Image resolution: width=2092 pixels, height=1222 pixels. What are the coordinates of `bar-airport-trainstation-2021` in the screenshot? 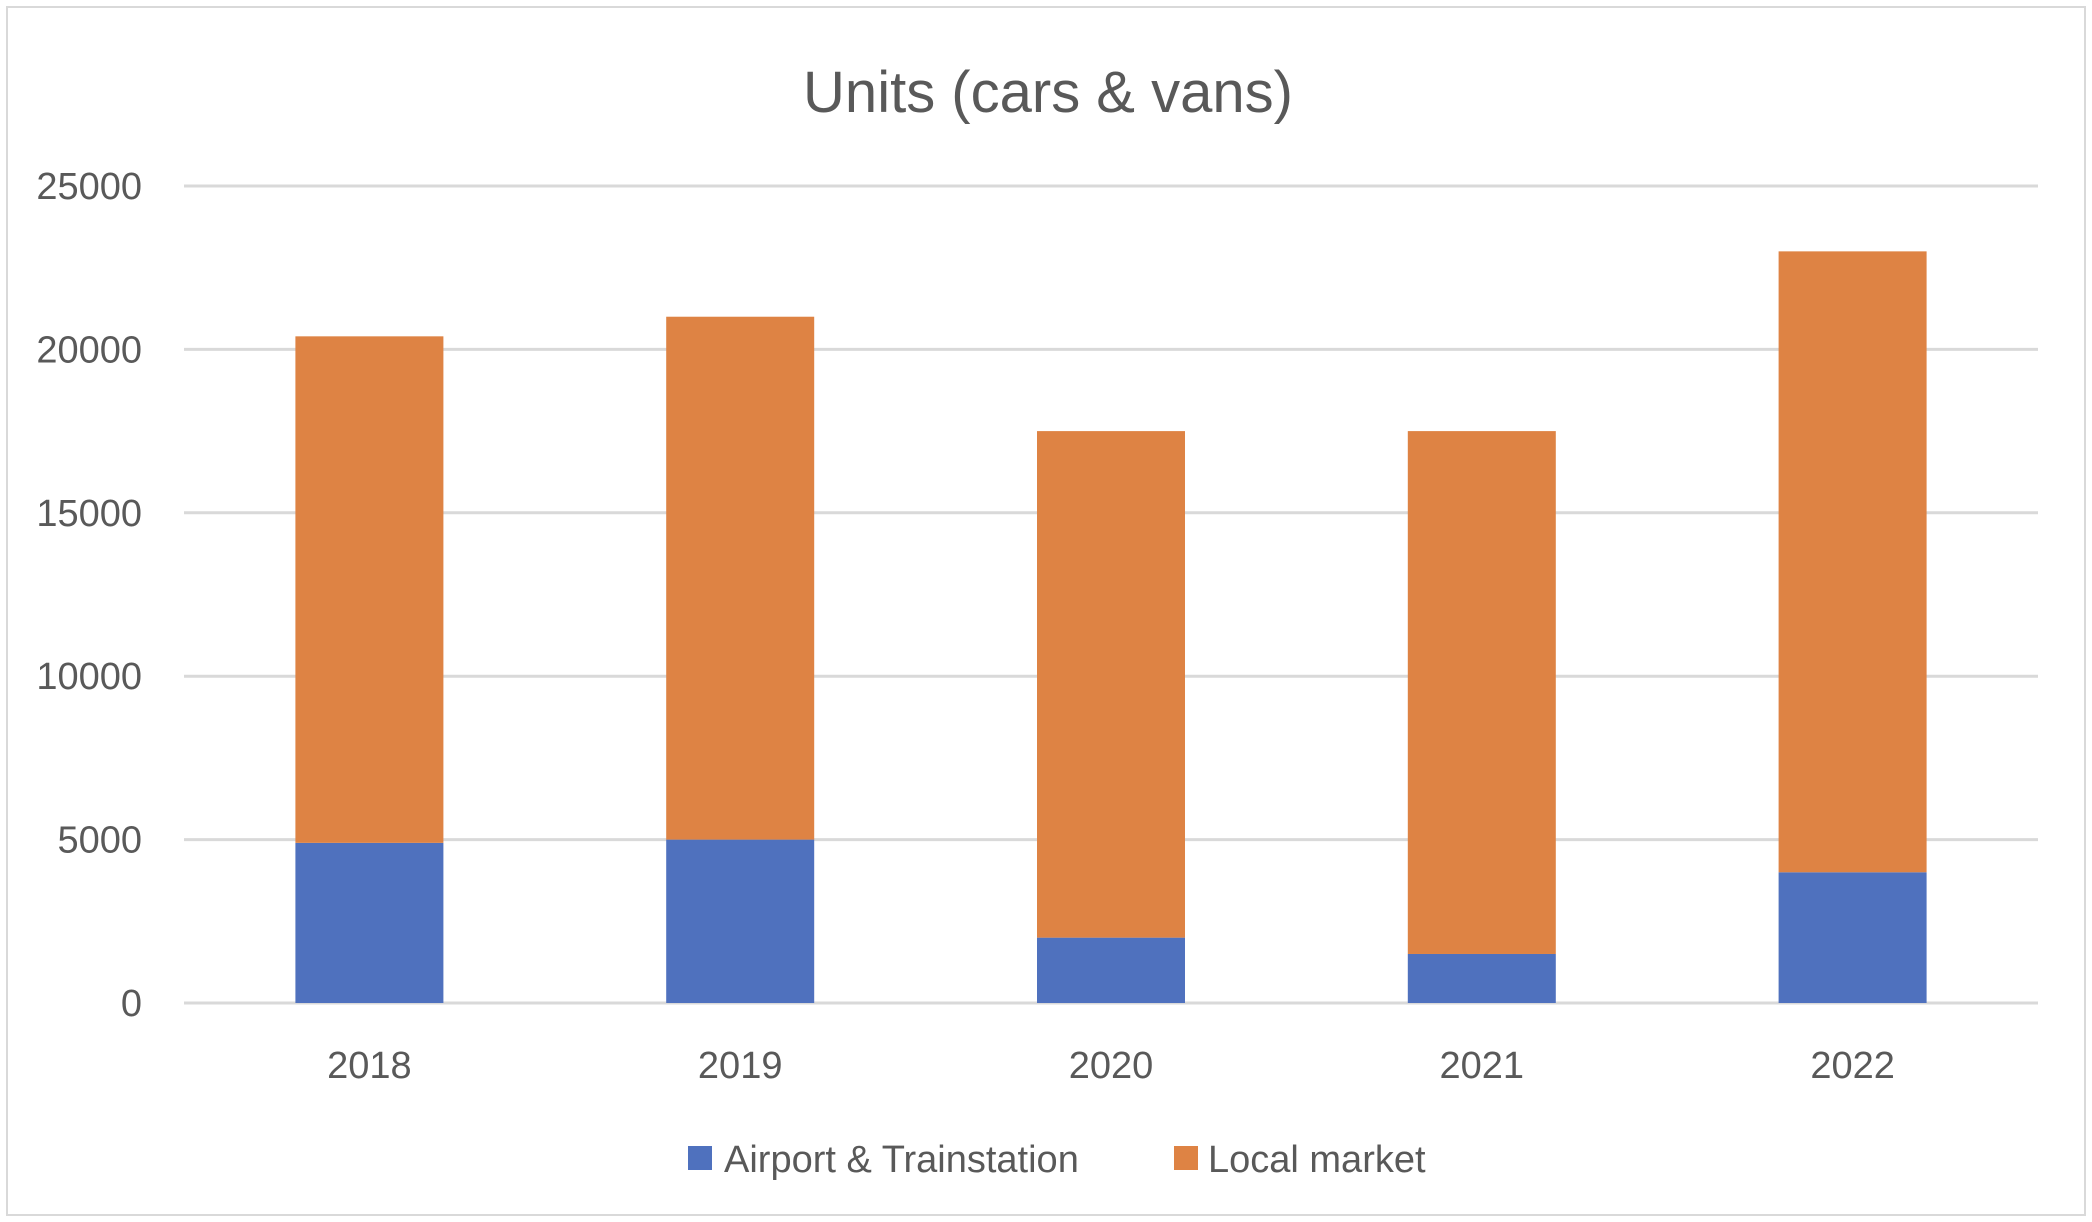 It's located at (1481, 978).